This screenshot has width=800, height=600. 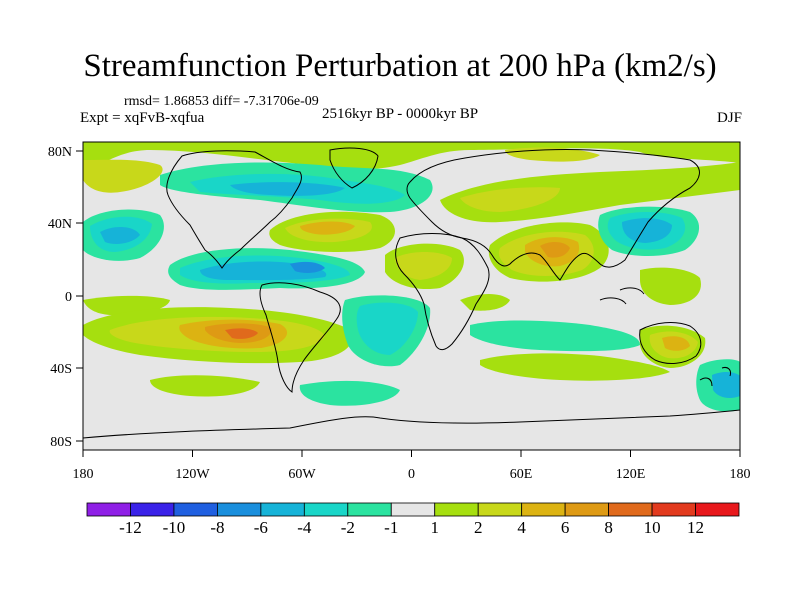 I want to click on lat-tick-label: 80N, so click(x=60, y=152).